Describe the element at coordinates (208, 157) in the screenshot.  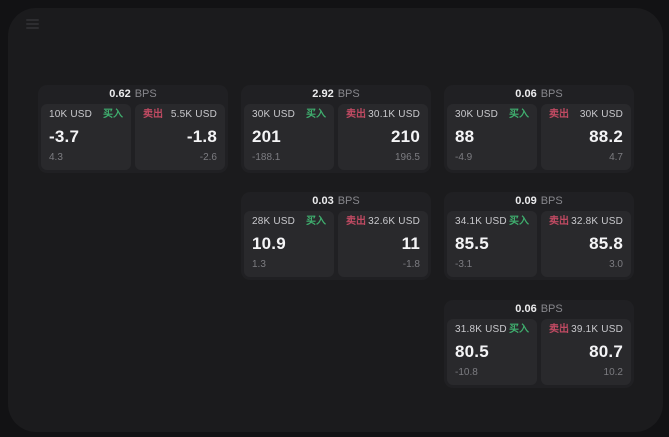
I see `sell-delta: -2.6` at that location.